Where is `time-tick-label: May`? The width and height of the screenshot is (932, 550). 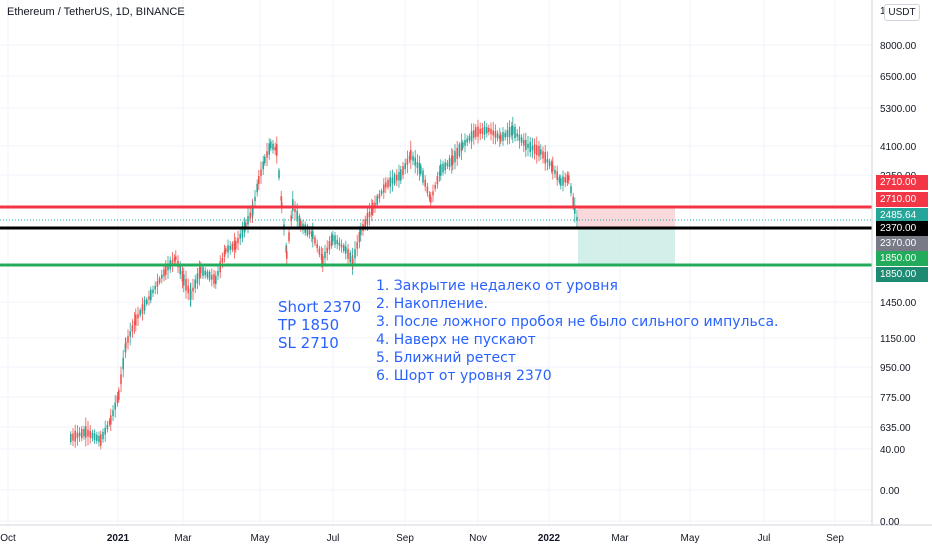
time-tick-label: May is located at coordinates (690, 538).